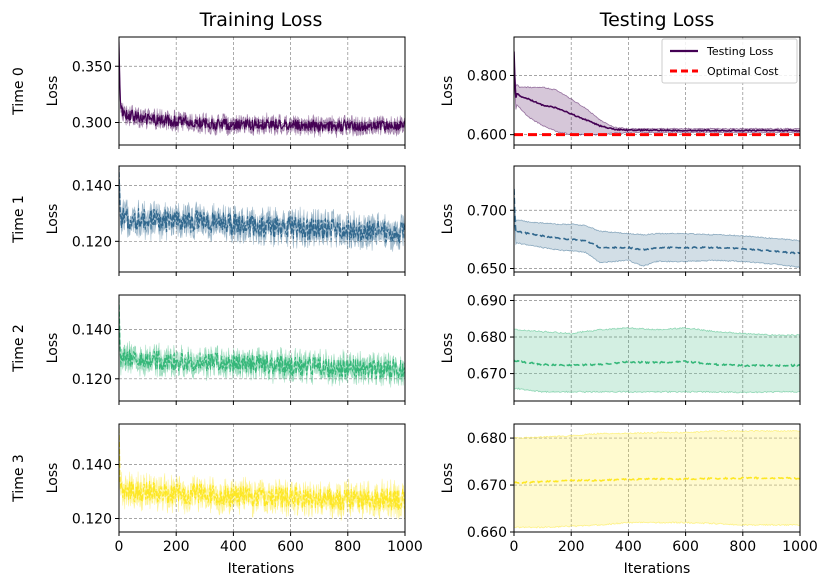  What do you see at coordinates (53, 348) in the screenshot?
I see `ylabel-train-2: Loss` at bounding box center [53, 348].